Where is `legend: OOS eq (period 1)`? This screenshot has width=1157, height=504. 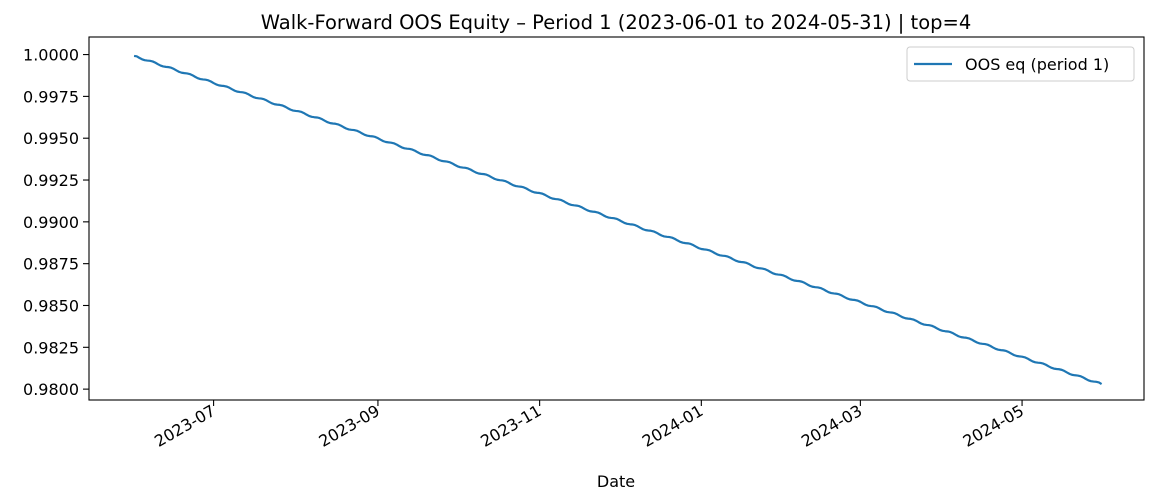 legend: OOS eq (period 1) is located at coordinates (1020, 64).